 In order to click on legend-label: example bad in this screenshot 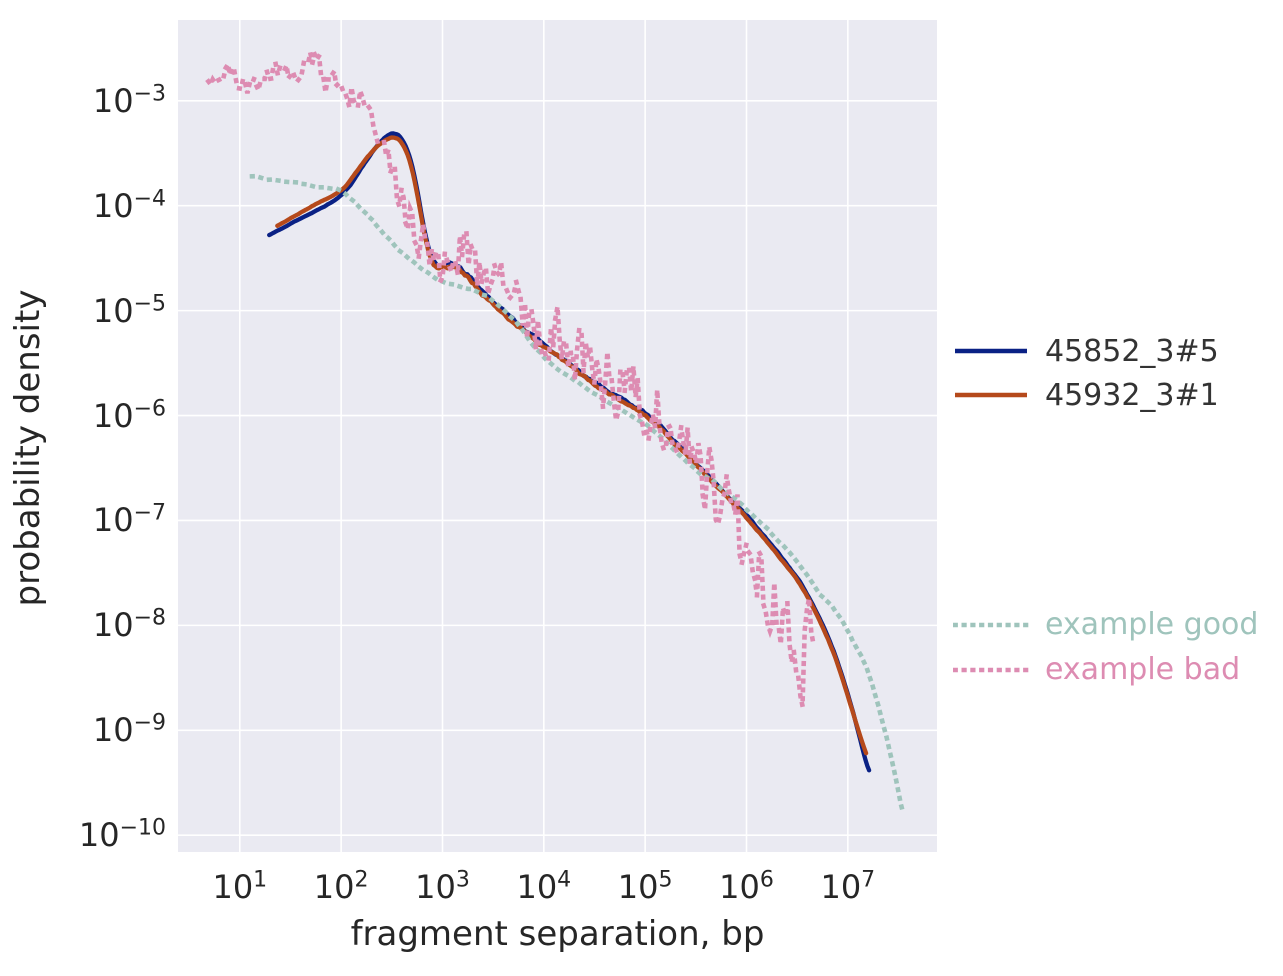, I will do `click(1143, 669)`.